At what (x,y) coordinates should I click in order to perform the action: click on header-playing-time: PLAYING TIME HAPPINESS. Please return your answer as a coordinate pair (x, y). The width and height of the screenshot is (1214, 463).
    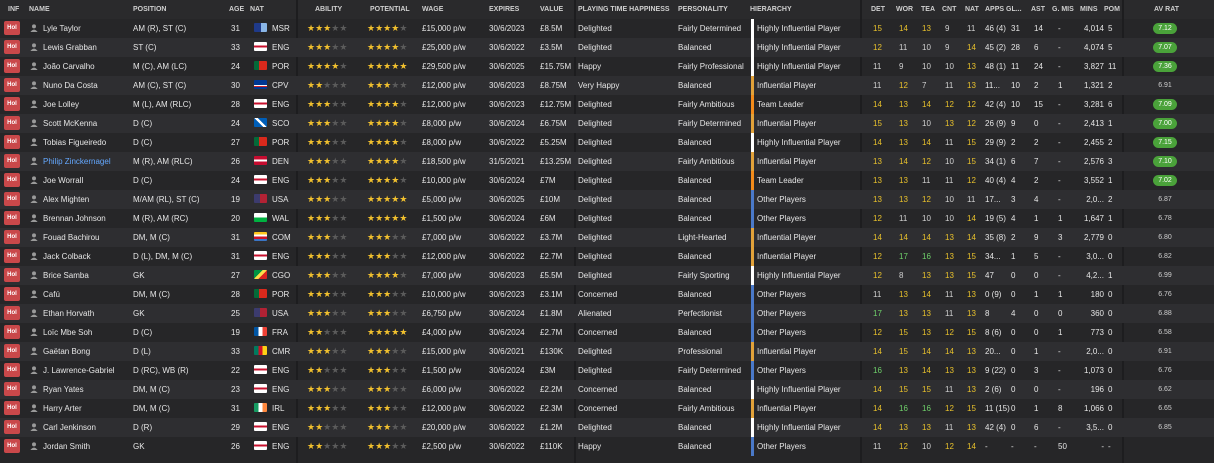
    Looking at the image, I should click on (624, 9).